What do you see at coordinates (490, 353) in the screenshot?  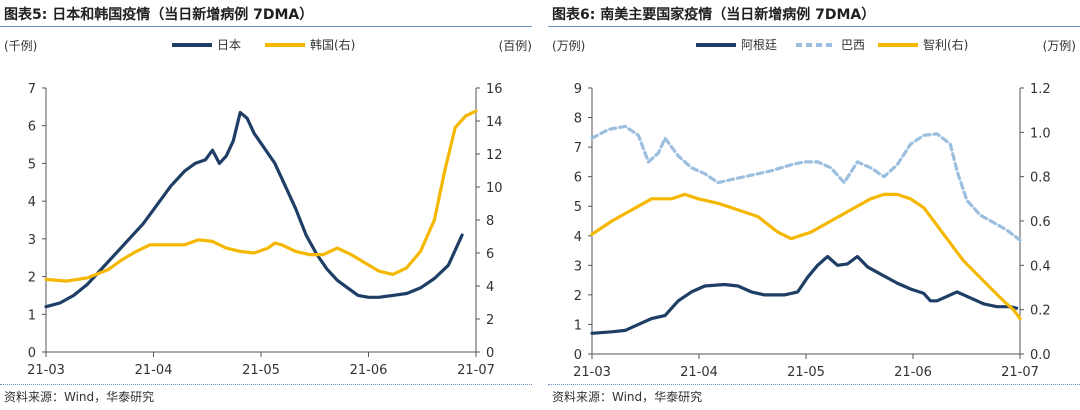 I see `y-right-tick-label: 0` at bounding box center [490, 353].